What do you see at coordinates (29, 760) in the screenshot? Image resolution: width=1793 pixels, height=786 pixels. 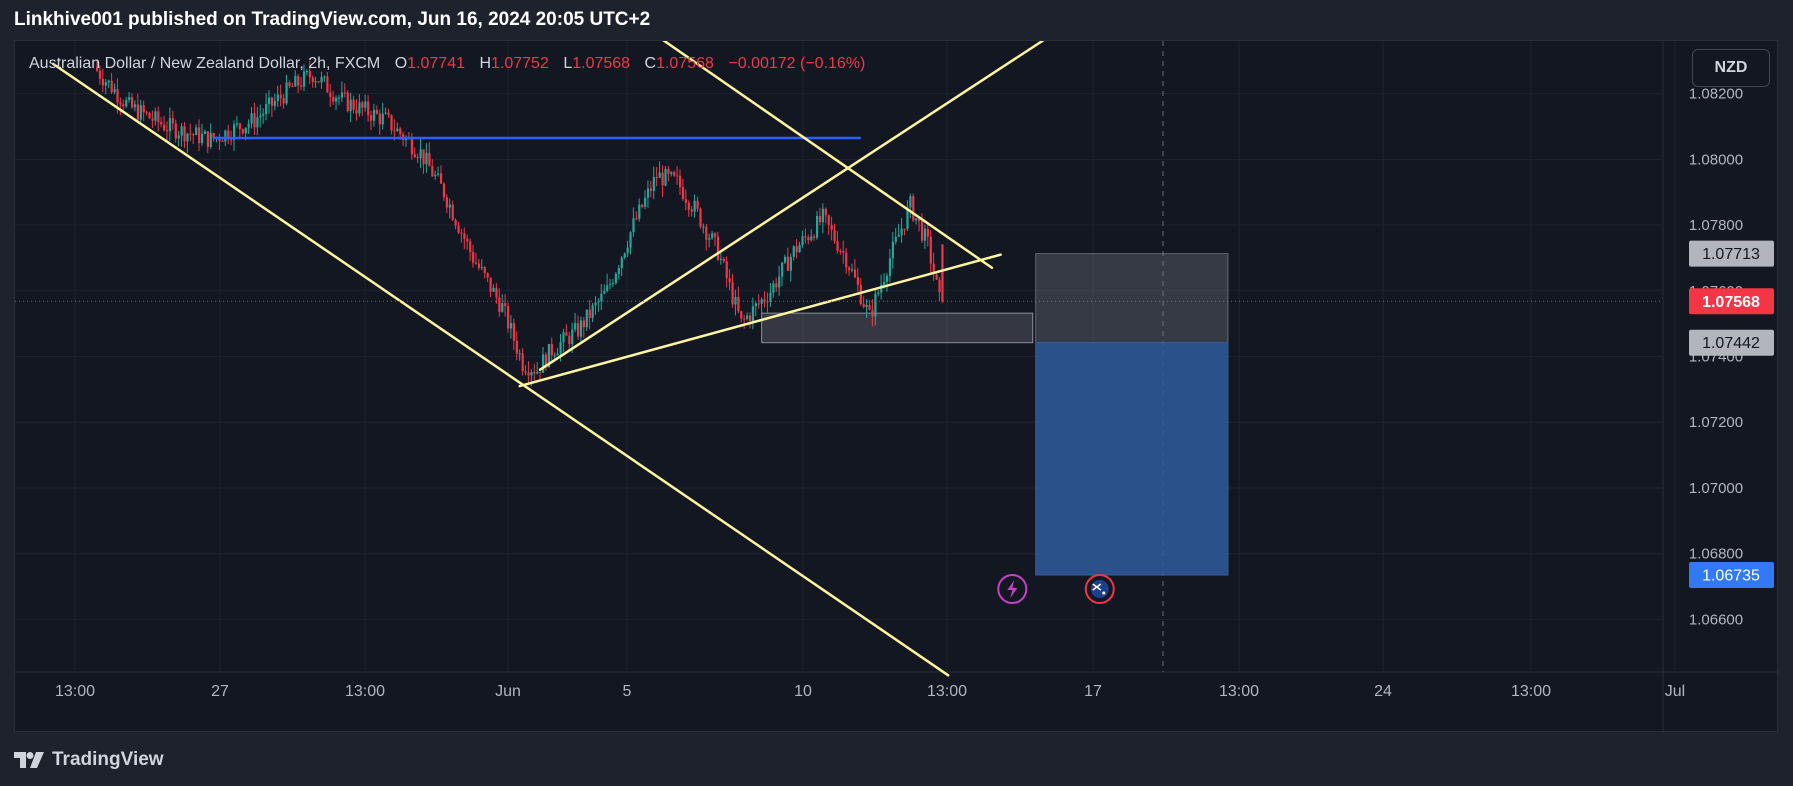 I see `tradingview-logo-icon` at bounding box center [29, 760].